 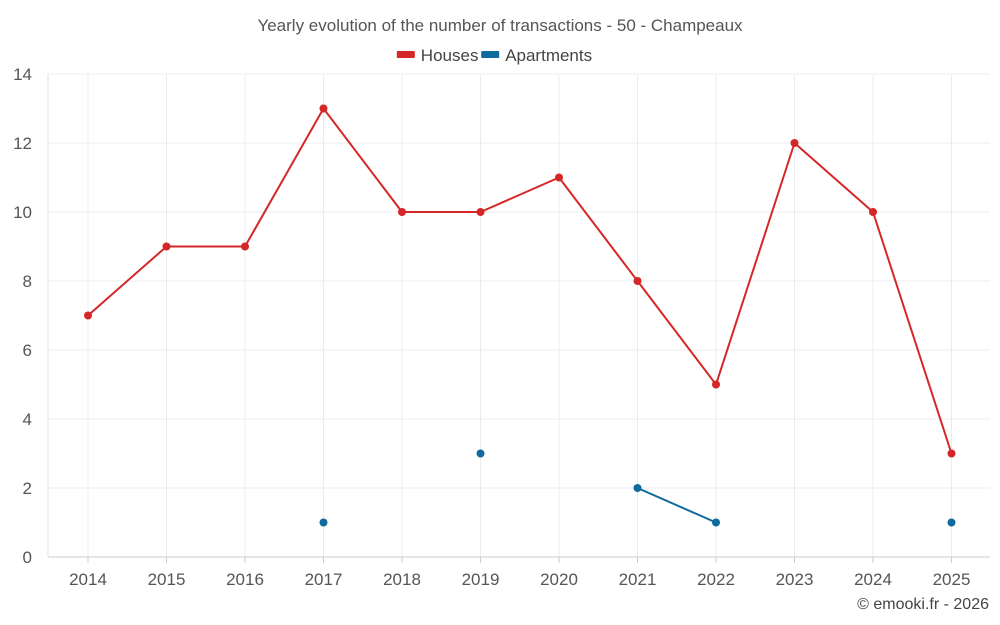 What do you see at coordinates (27, 557) in the screenshot?
I see `y-tick-label: 0` at bounding box center [27, 557].